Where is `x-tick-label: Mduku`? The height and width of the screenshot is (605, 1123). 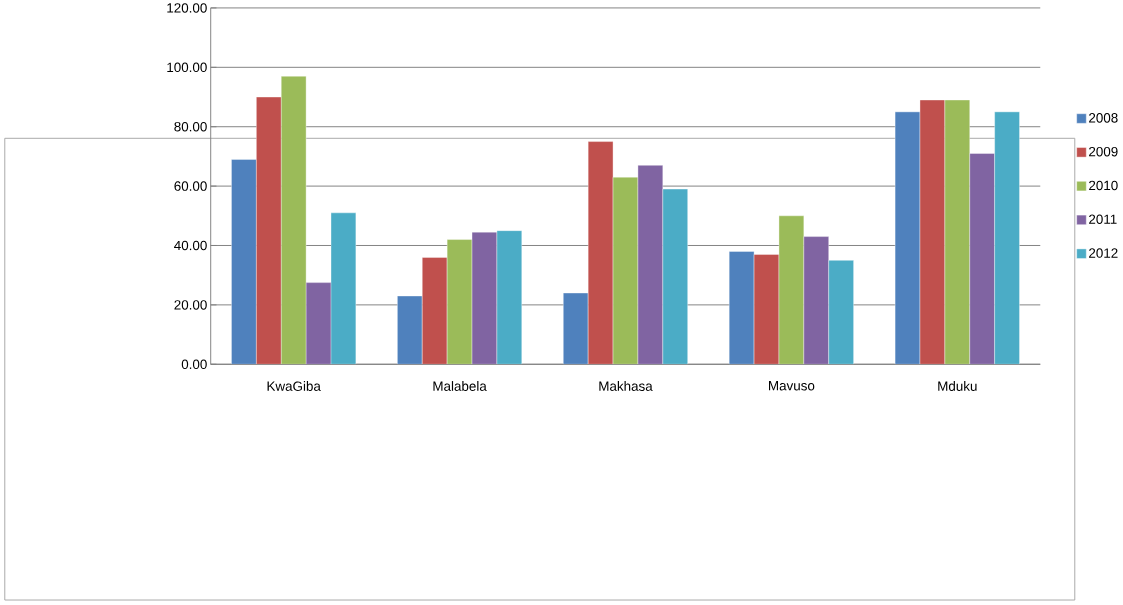
x-tick-label: Mduku is located at coordinates (957, 386).